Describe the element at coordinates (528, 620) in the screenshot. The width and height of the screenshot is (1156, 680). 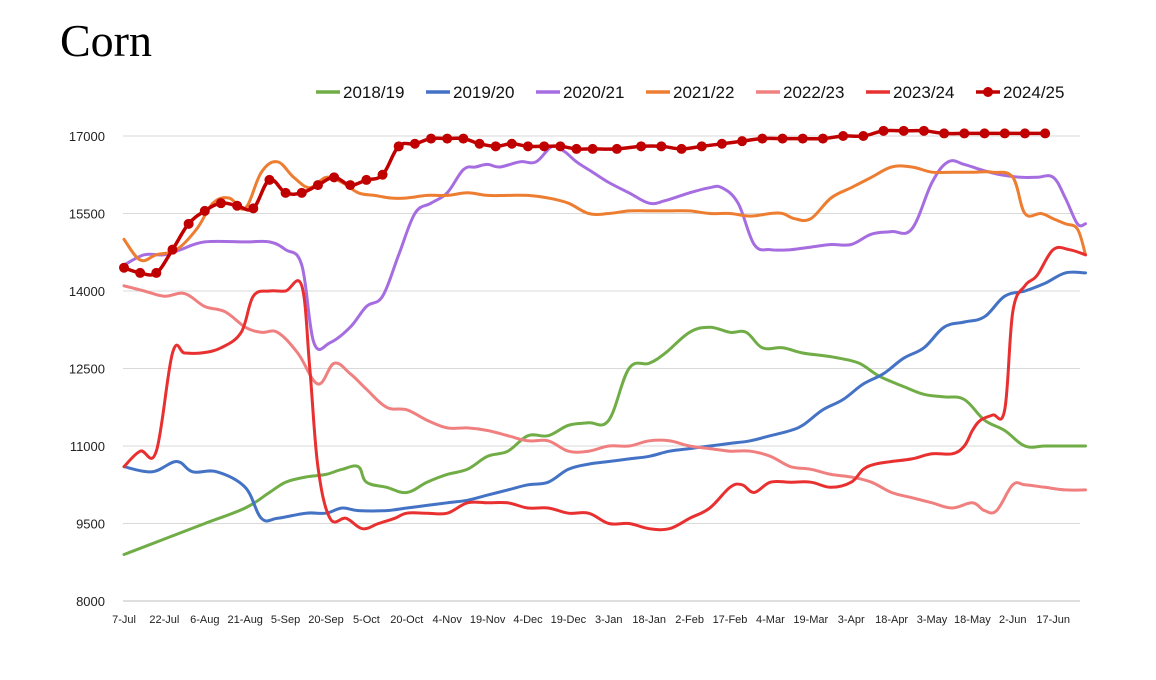
I see `x-tick-label: 4-Dec` at that location.